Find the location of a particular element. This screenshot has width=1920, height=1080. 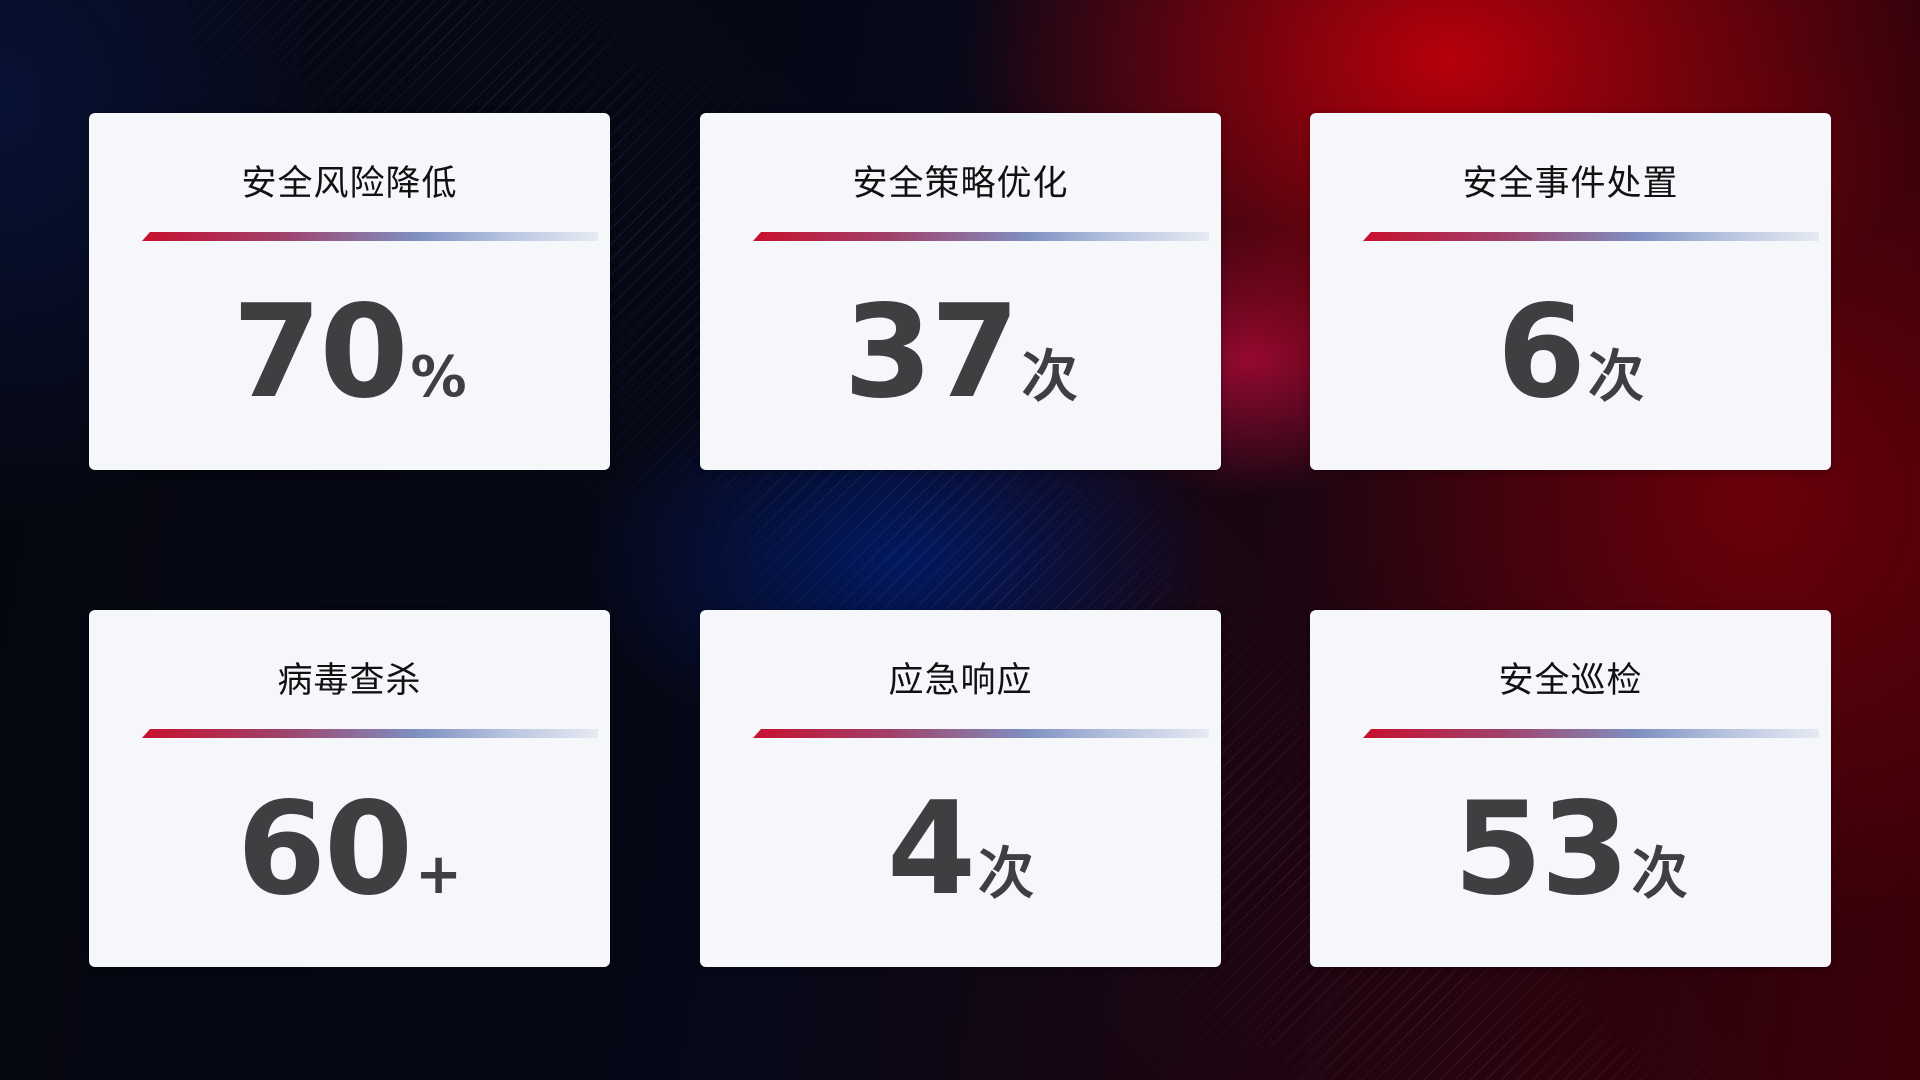

value-number: 37 is located at coordinates (931, 352).